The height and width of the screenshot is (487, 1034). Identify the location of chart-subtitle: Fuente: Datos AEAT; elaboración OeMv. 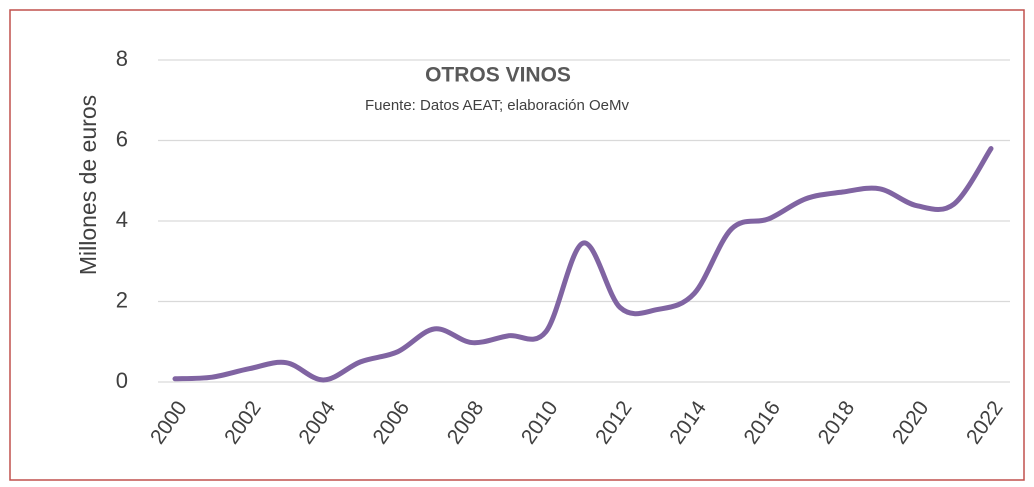
(497, 105).